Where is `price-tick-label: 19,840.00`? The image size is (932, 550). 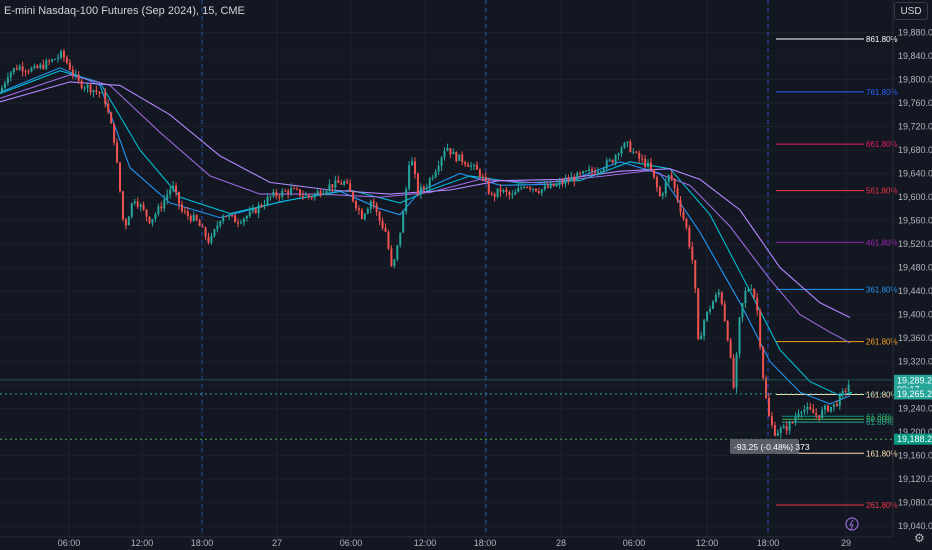 price-tick-label: 19,840.00 is located at coordinates (915, 56).